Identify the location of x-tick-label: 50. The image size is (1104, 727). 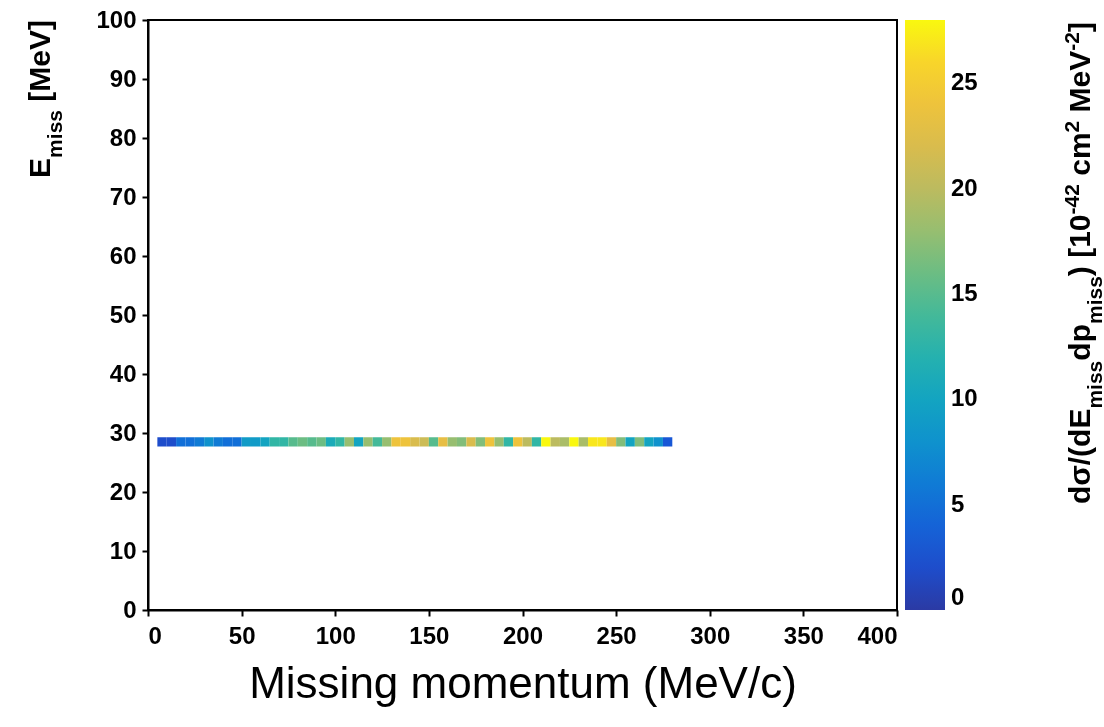
(242, 635).